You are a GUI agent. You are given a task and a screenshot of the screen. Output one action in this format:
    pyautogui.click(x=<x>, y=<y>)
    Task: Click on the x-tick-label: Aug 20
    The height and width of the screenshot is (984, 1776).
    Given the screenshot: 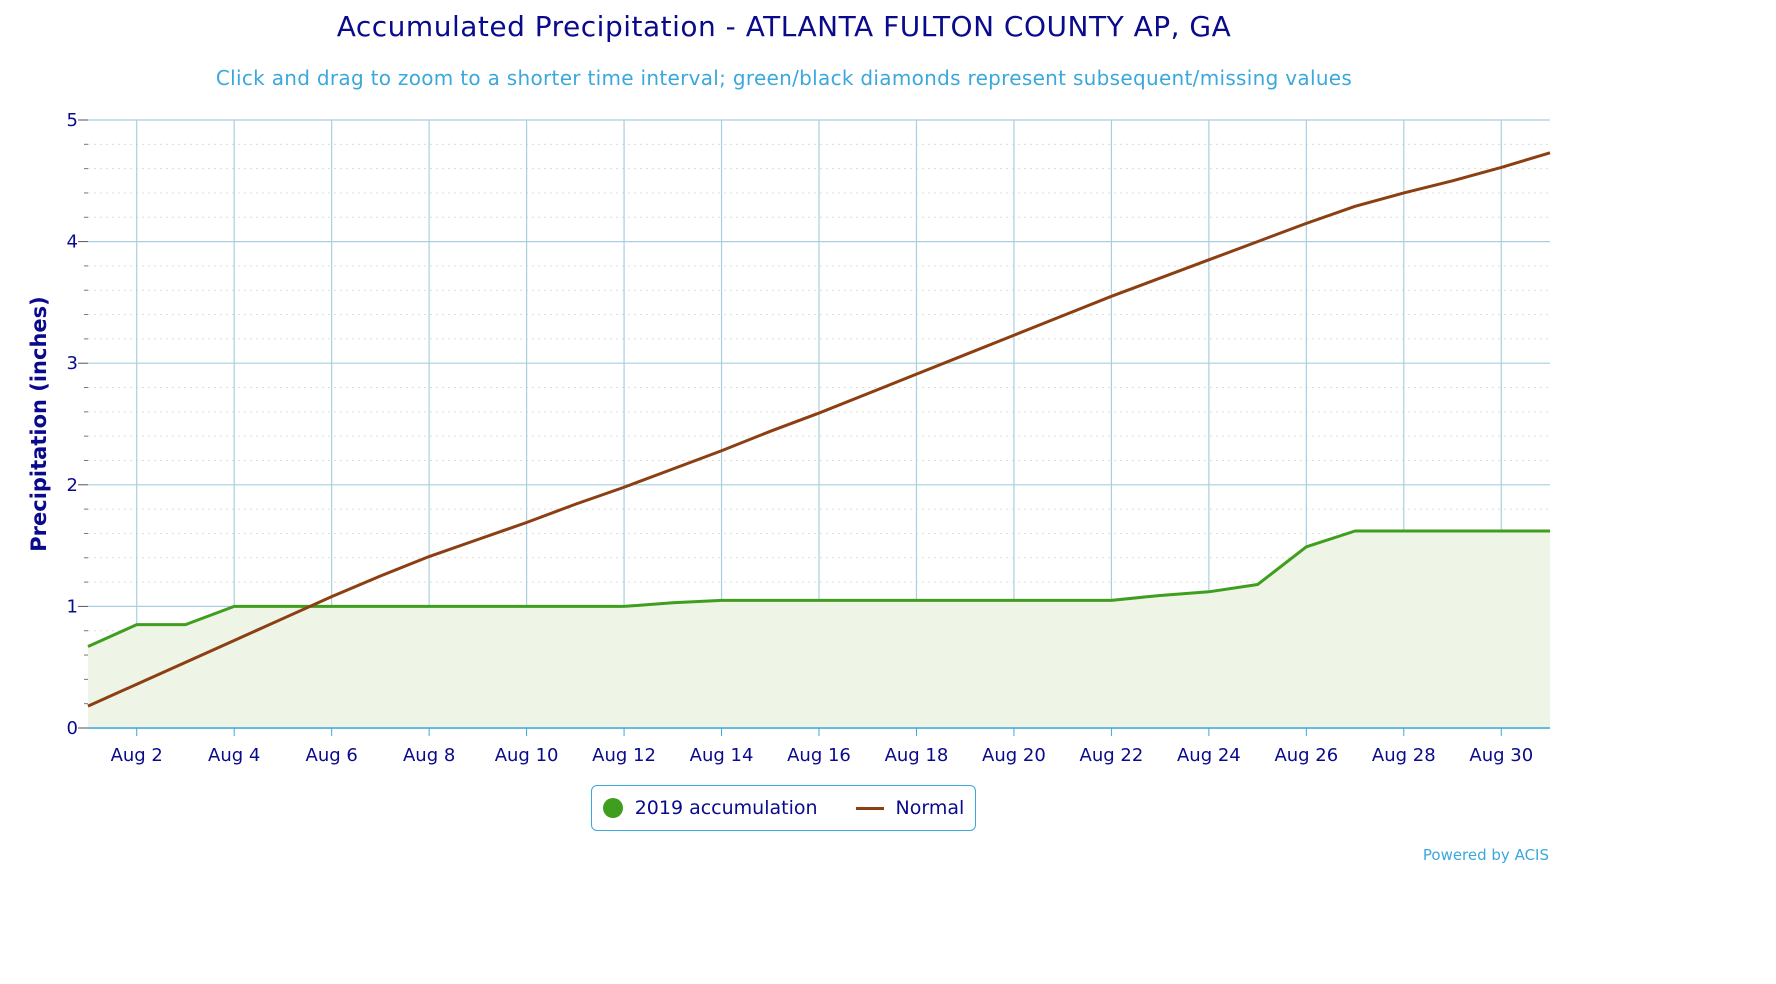 What is the action you would take?
    pyautogui.click(x=1014, y=755)
    